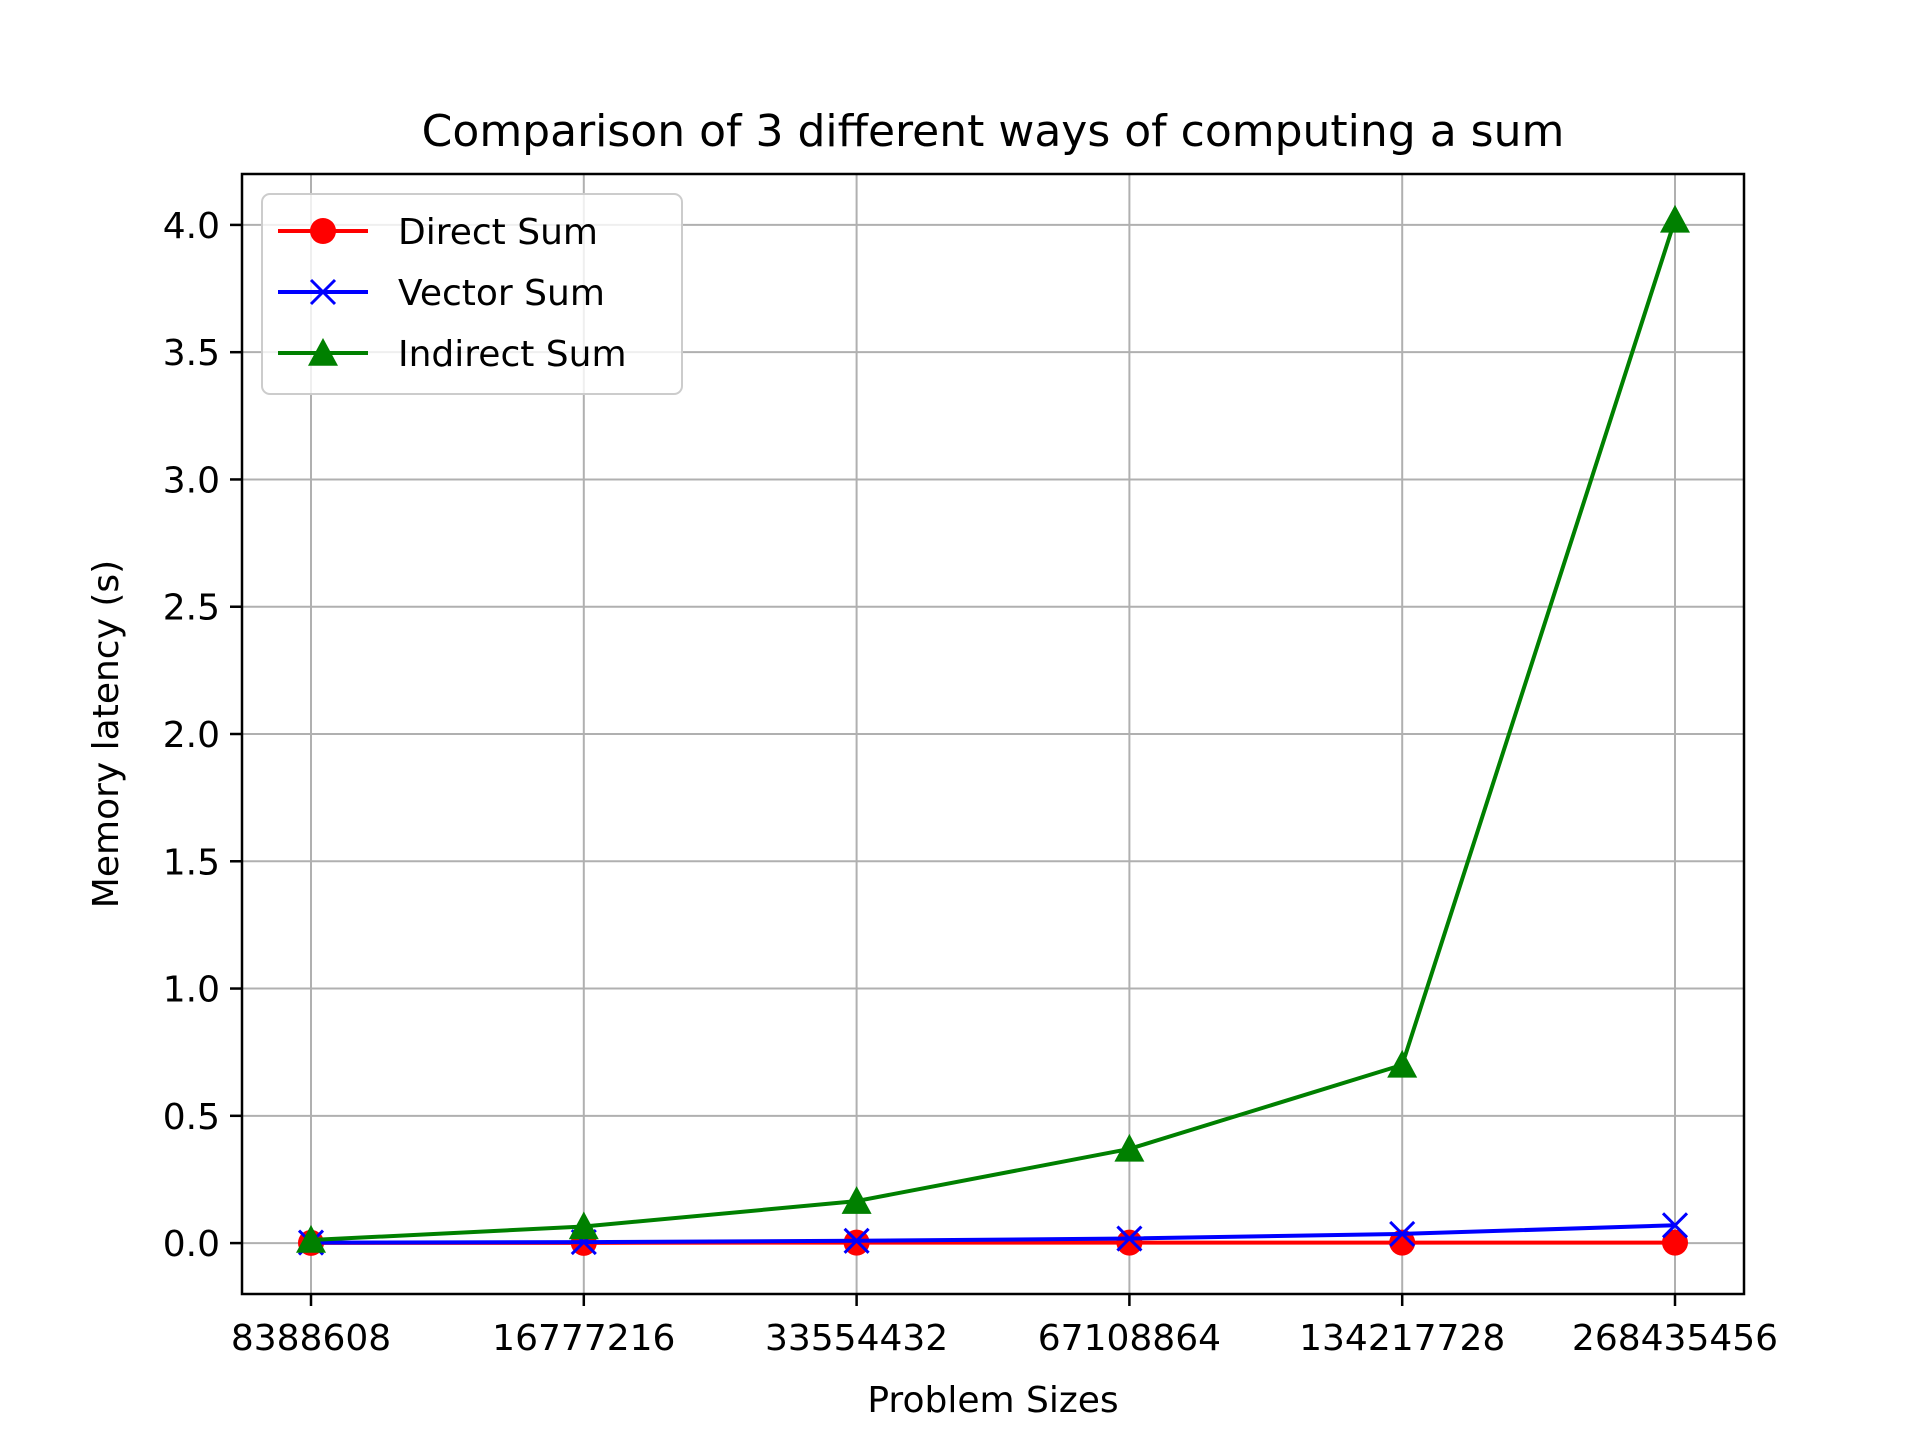 The image size is (1920, 1440). I want to click on y-tick-label: 3.5, so click(191, 353).